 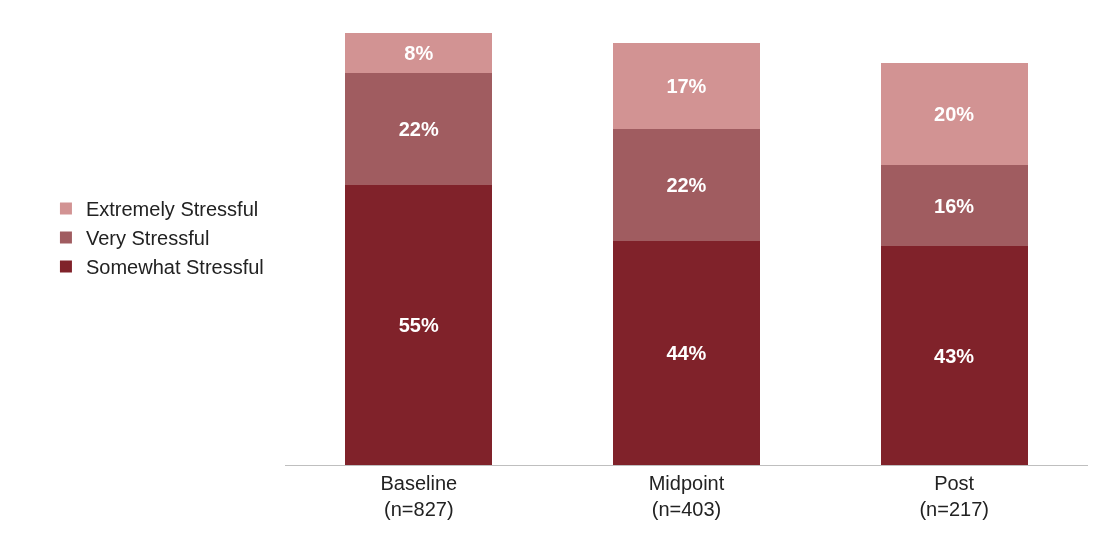 I want to click on data-label: 8%, so click(x=419, y=53).